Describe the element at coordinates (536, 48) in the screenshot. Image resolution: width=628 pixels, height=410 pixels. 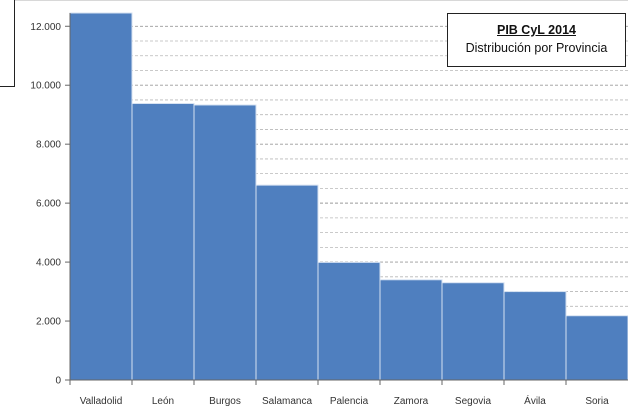
I see `chart-subtitle: Distribución por Provincia` at that location.